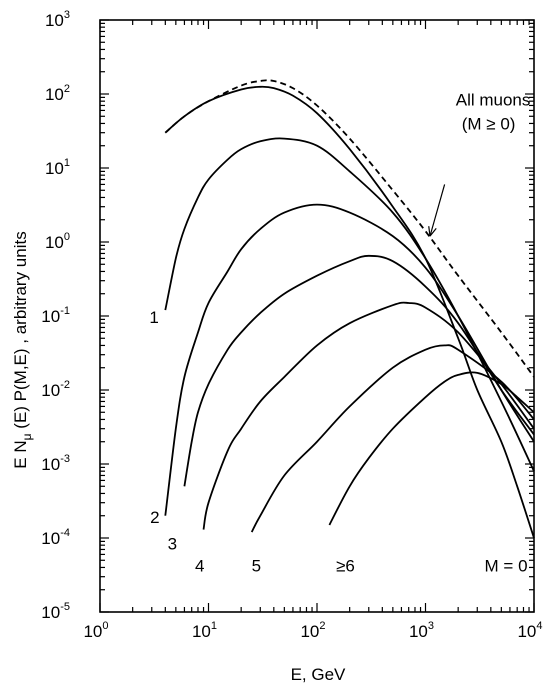 The height and width of the screenshot is (691, 549). What do you see at coordinates (95, 630) in the screenshot?
I see `x-tick-label: 10⁰` at bounding box center [95, 630].